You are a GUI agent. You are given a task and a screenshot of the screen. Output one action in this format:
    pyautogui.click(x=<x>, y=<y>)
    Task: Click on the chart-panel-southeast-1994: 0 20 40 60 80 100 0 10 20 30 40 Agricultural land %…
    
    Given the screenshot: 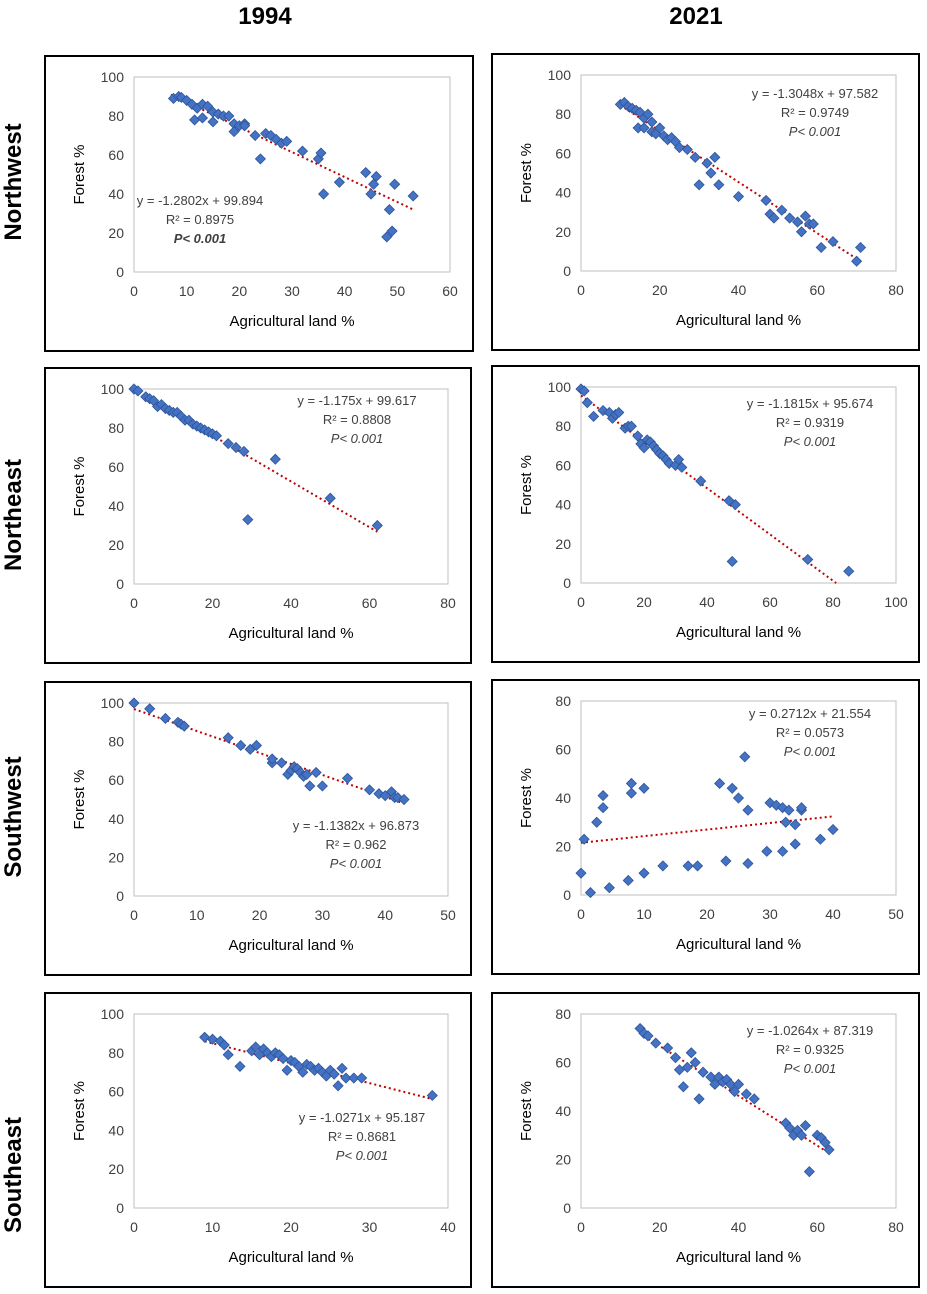 What is the action you would take?
    pyautogui.click(x=258, y=1140)
    